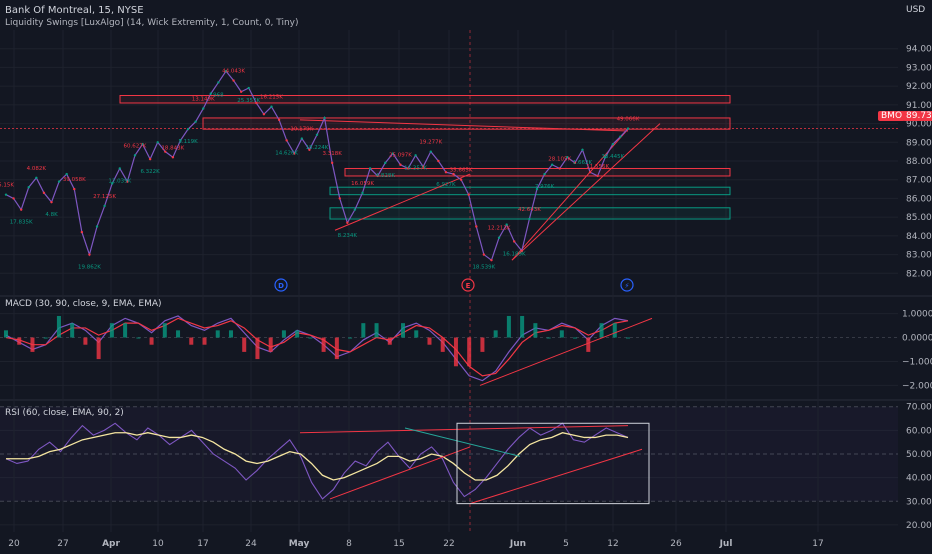 This screenshot has height=554, width=932. I want to click on liquidity-volume-label: 14.626K, so click(286, 153).